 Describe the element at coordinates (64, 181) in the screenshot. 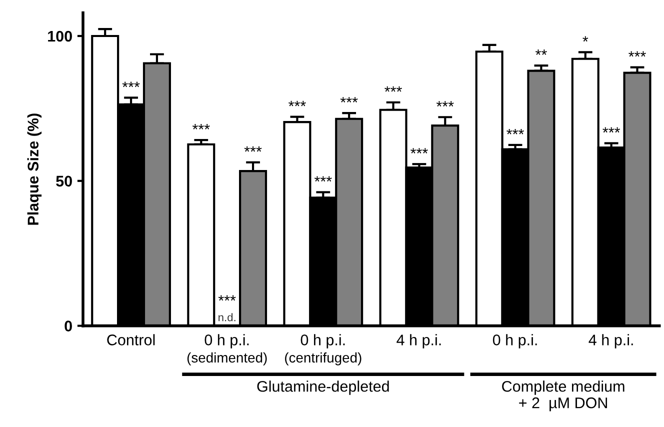

I see `y-tick-label: 50` at that location.